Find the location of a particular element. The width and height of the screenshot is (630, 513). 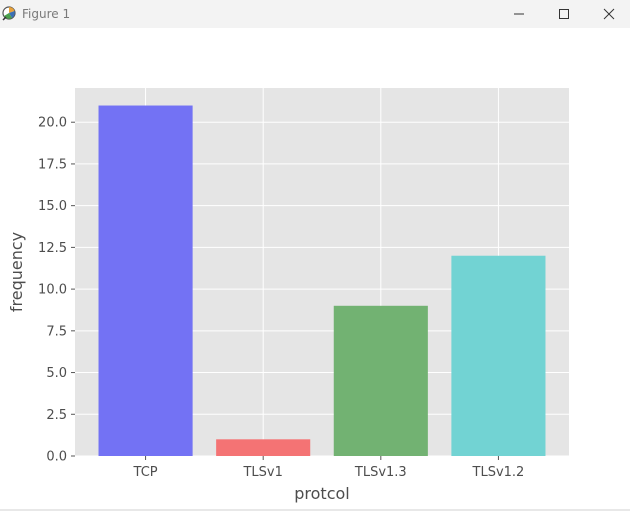

x-axis-label: protcol is located at coordinates (321, 493).